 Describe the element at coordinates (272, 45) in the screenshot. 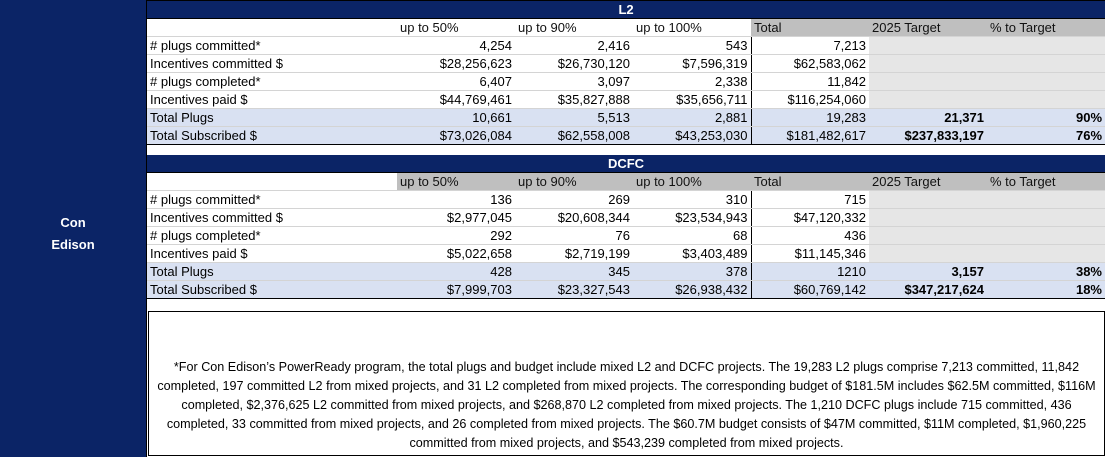

I see `row-label: # plugs committed*` at that location.